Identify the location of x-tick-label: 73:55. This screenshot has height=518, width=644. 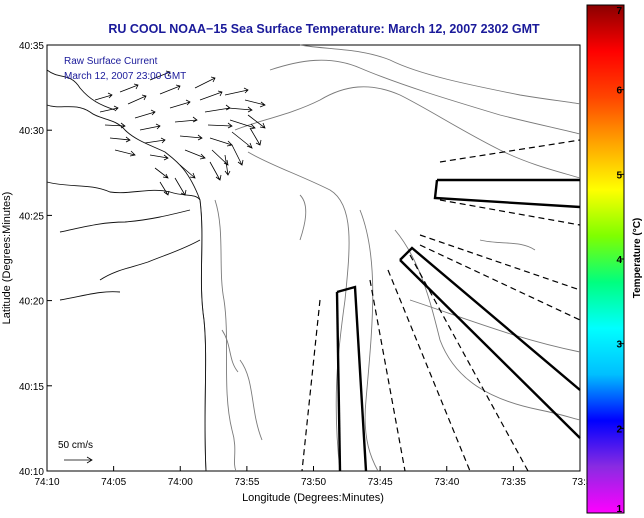
(246, 482).